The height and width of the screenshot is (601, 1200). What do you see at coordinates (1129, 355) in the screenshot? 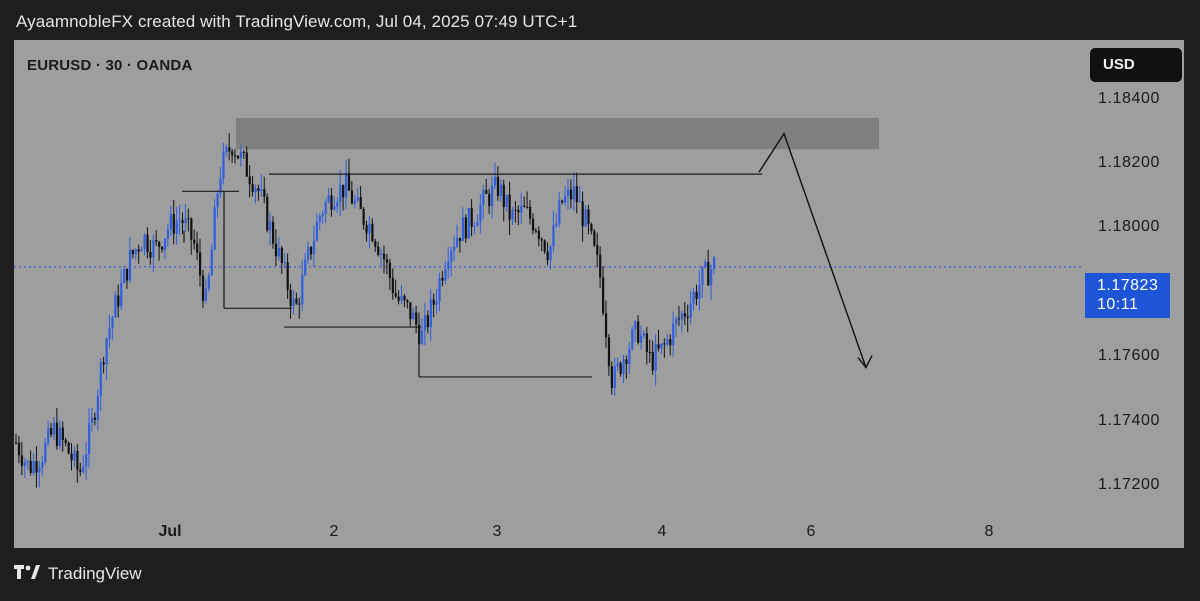
I see `price-tick: 1.17600` at bounding box center [1129, 355].